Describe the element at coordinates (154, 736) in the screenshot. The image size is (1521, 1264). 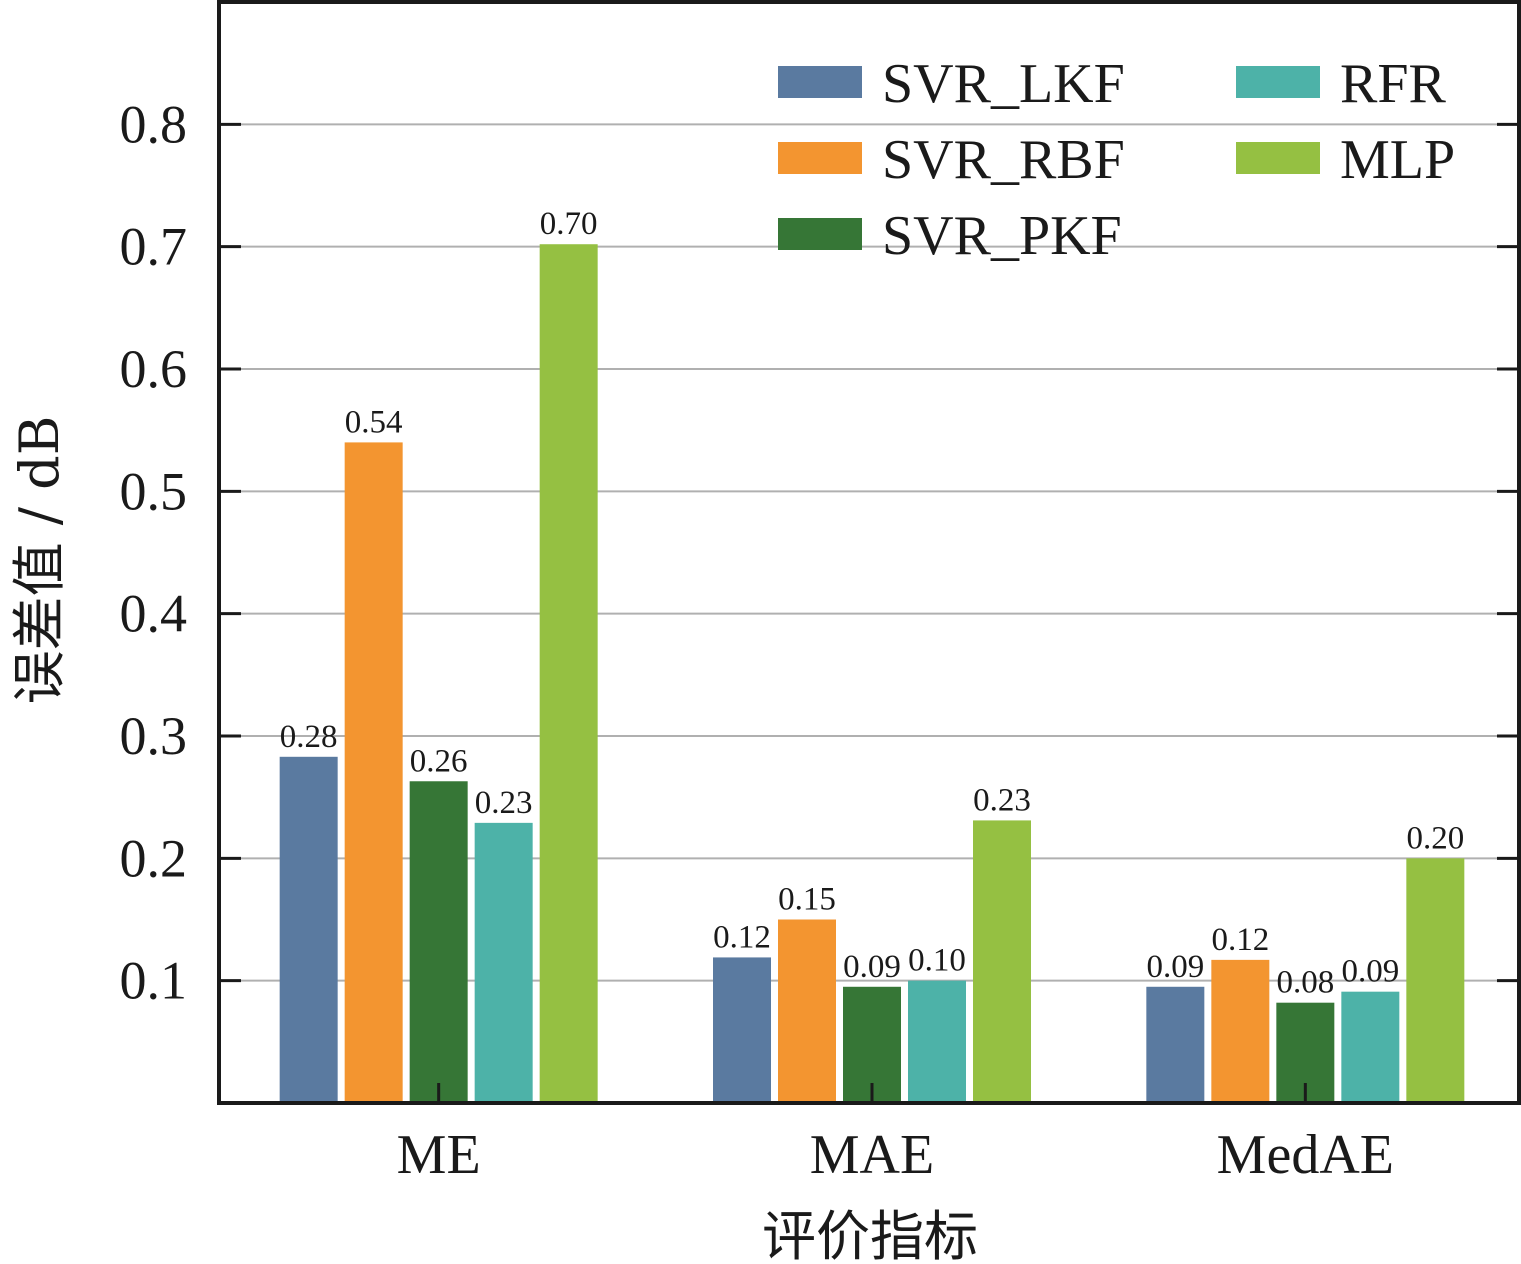
I see `y-tick-label: 0.3` at that location.